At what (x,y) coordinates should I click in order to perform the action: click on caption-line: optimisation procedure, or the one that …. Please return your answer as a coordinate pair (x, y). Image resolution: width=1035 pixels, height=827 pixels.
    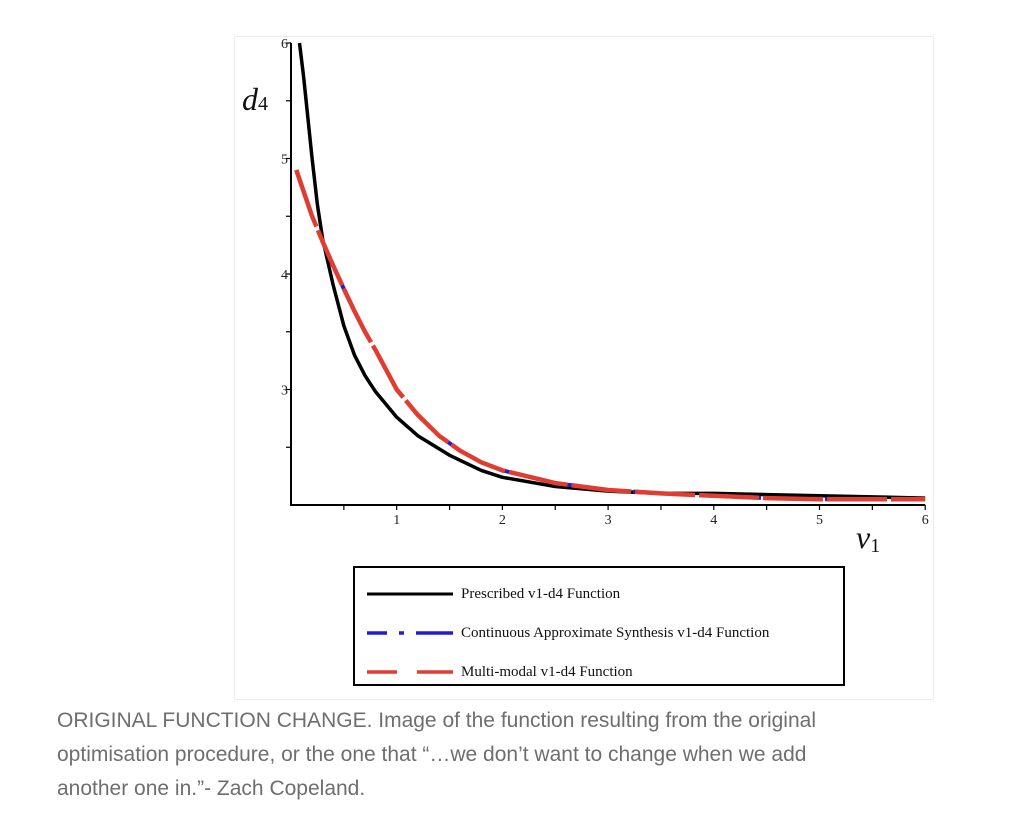
    Looking at the image, I should click on (432, 754).